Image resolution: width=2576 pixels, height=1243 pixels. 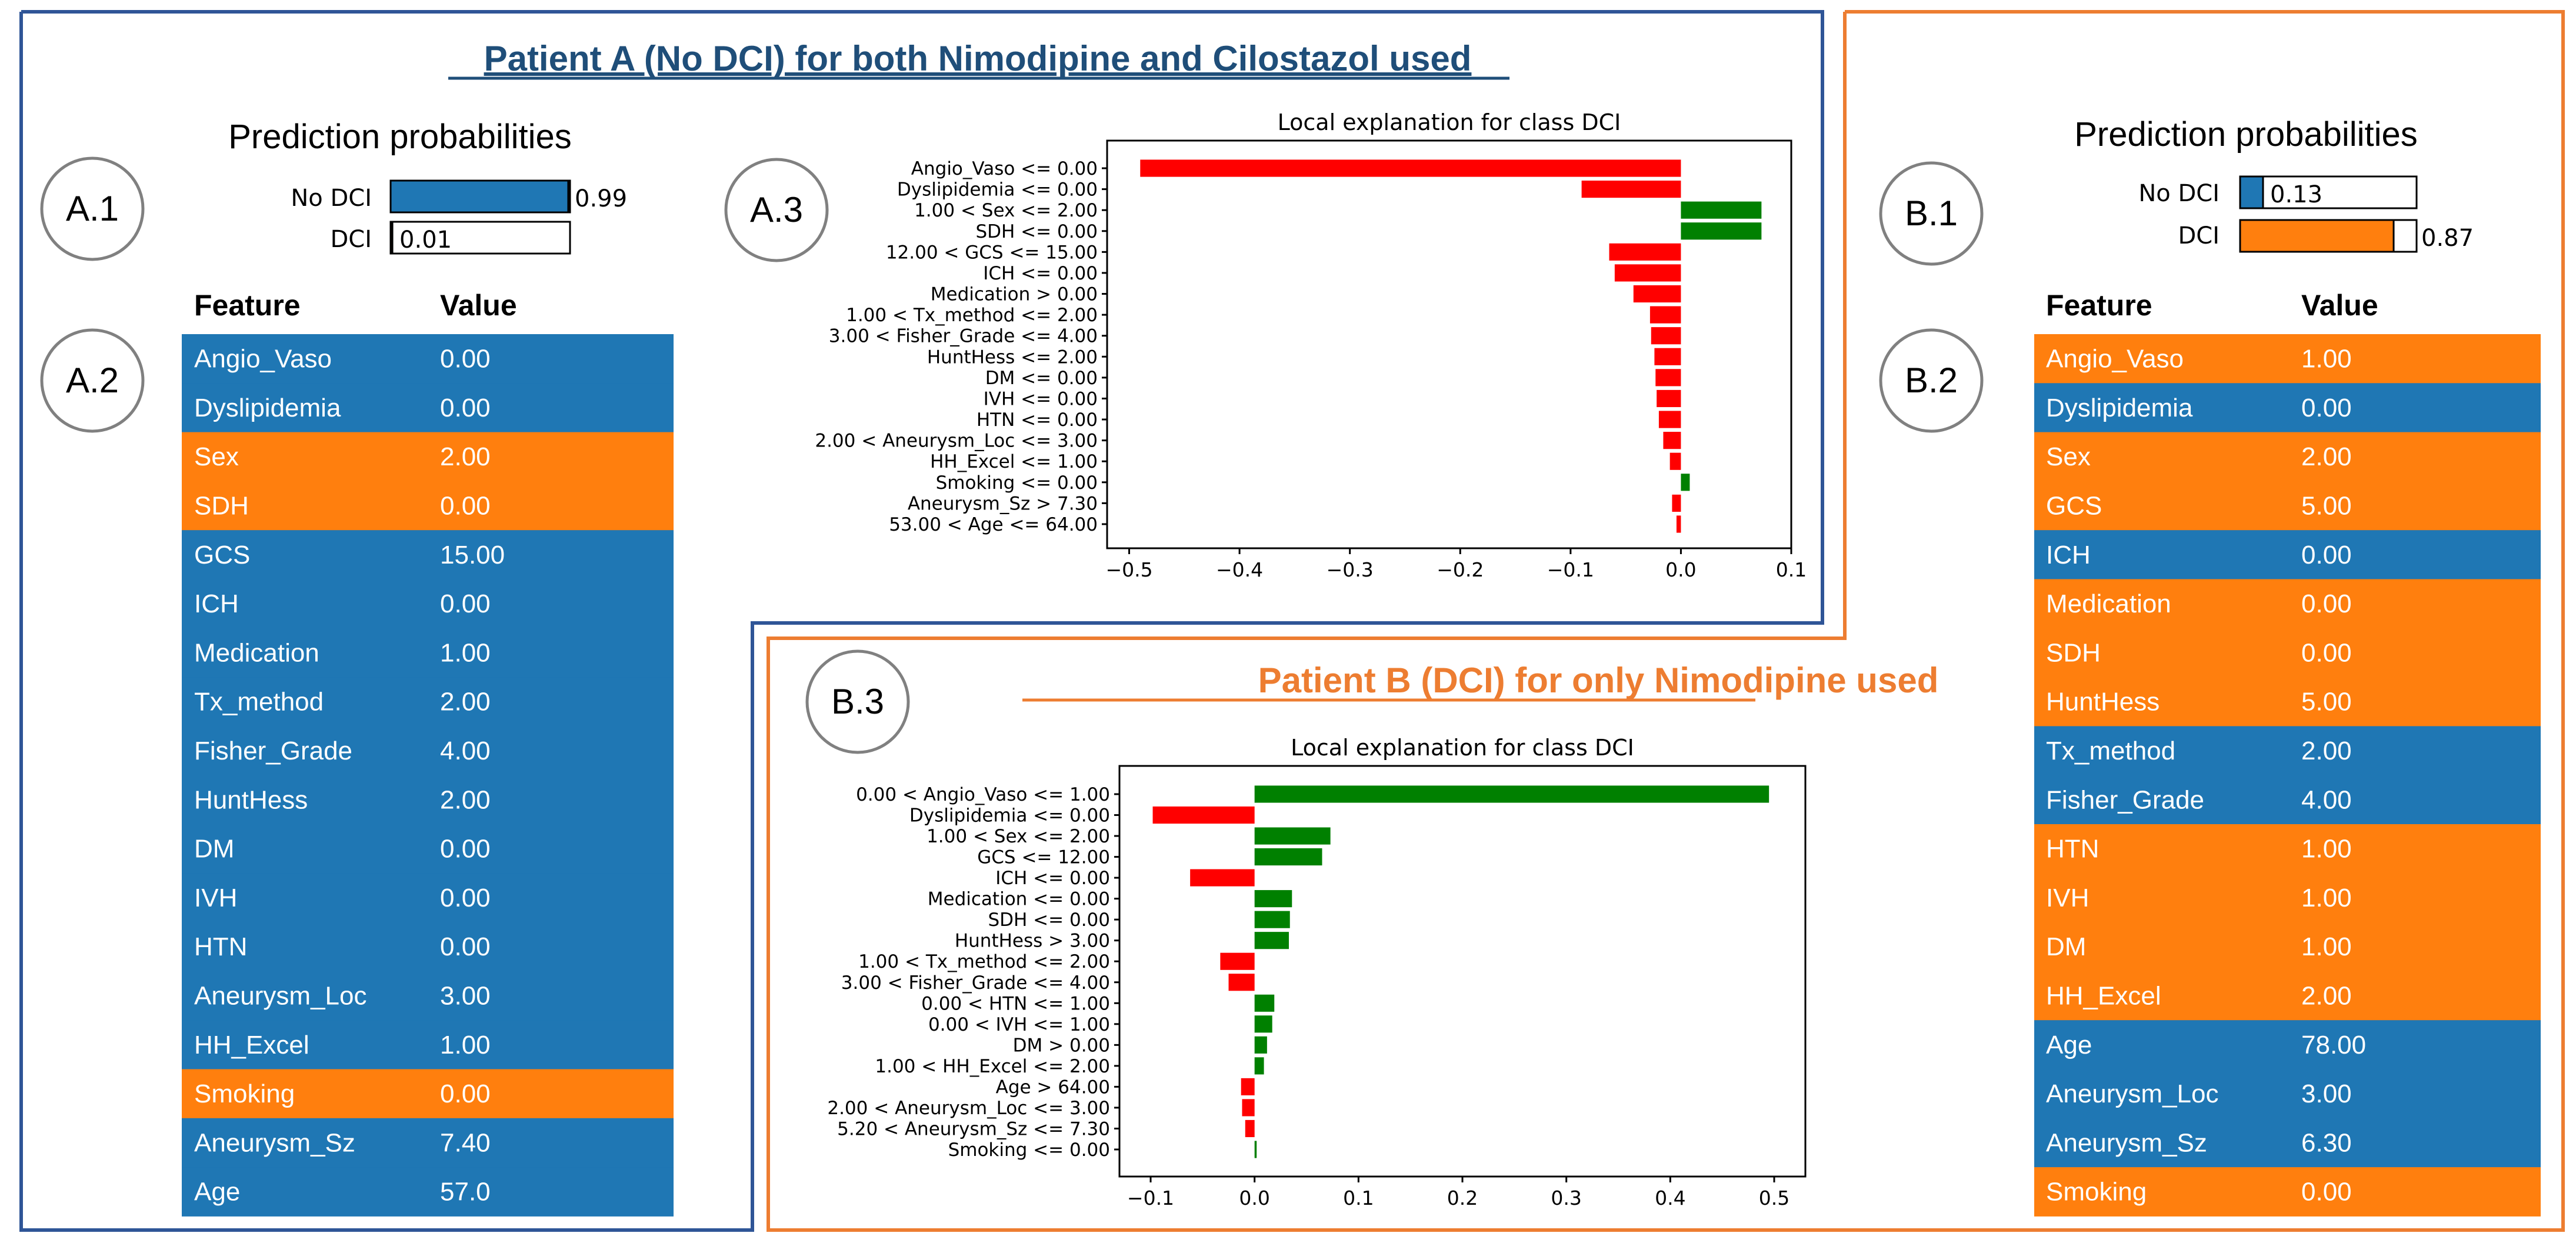 What do you see at coordinates (426, 240) in the screenshot?
I see `pred-a-value-1: 0.01` at bounding box center [426, 240].